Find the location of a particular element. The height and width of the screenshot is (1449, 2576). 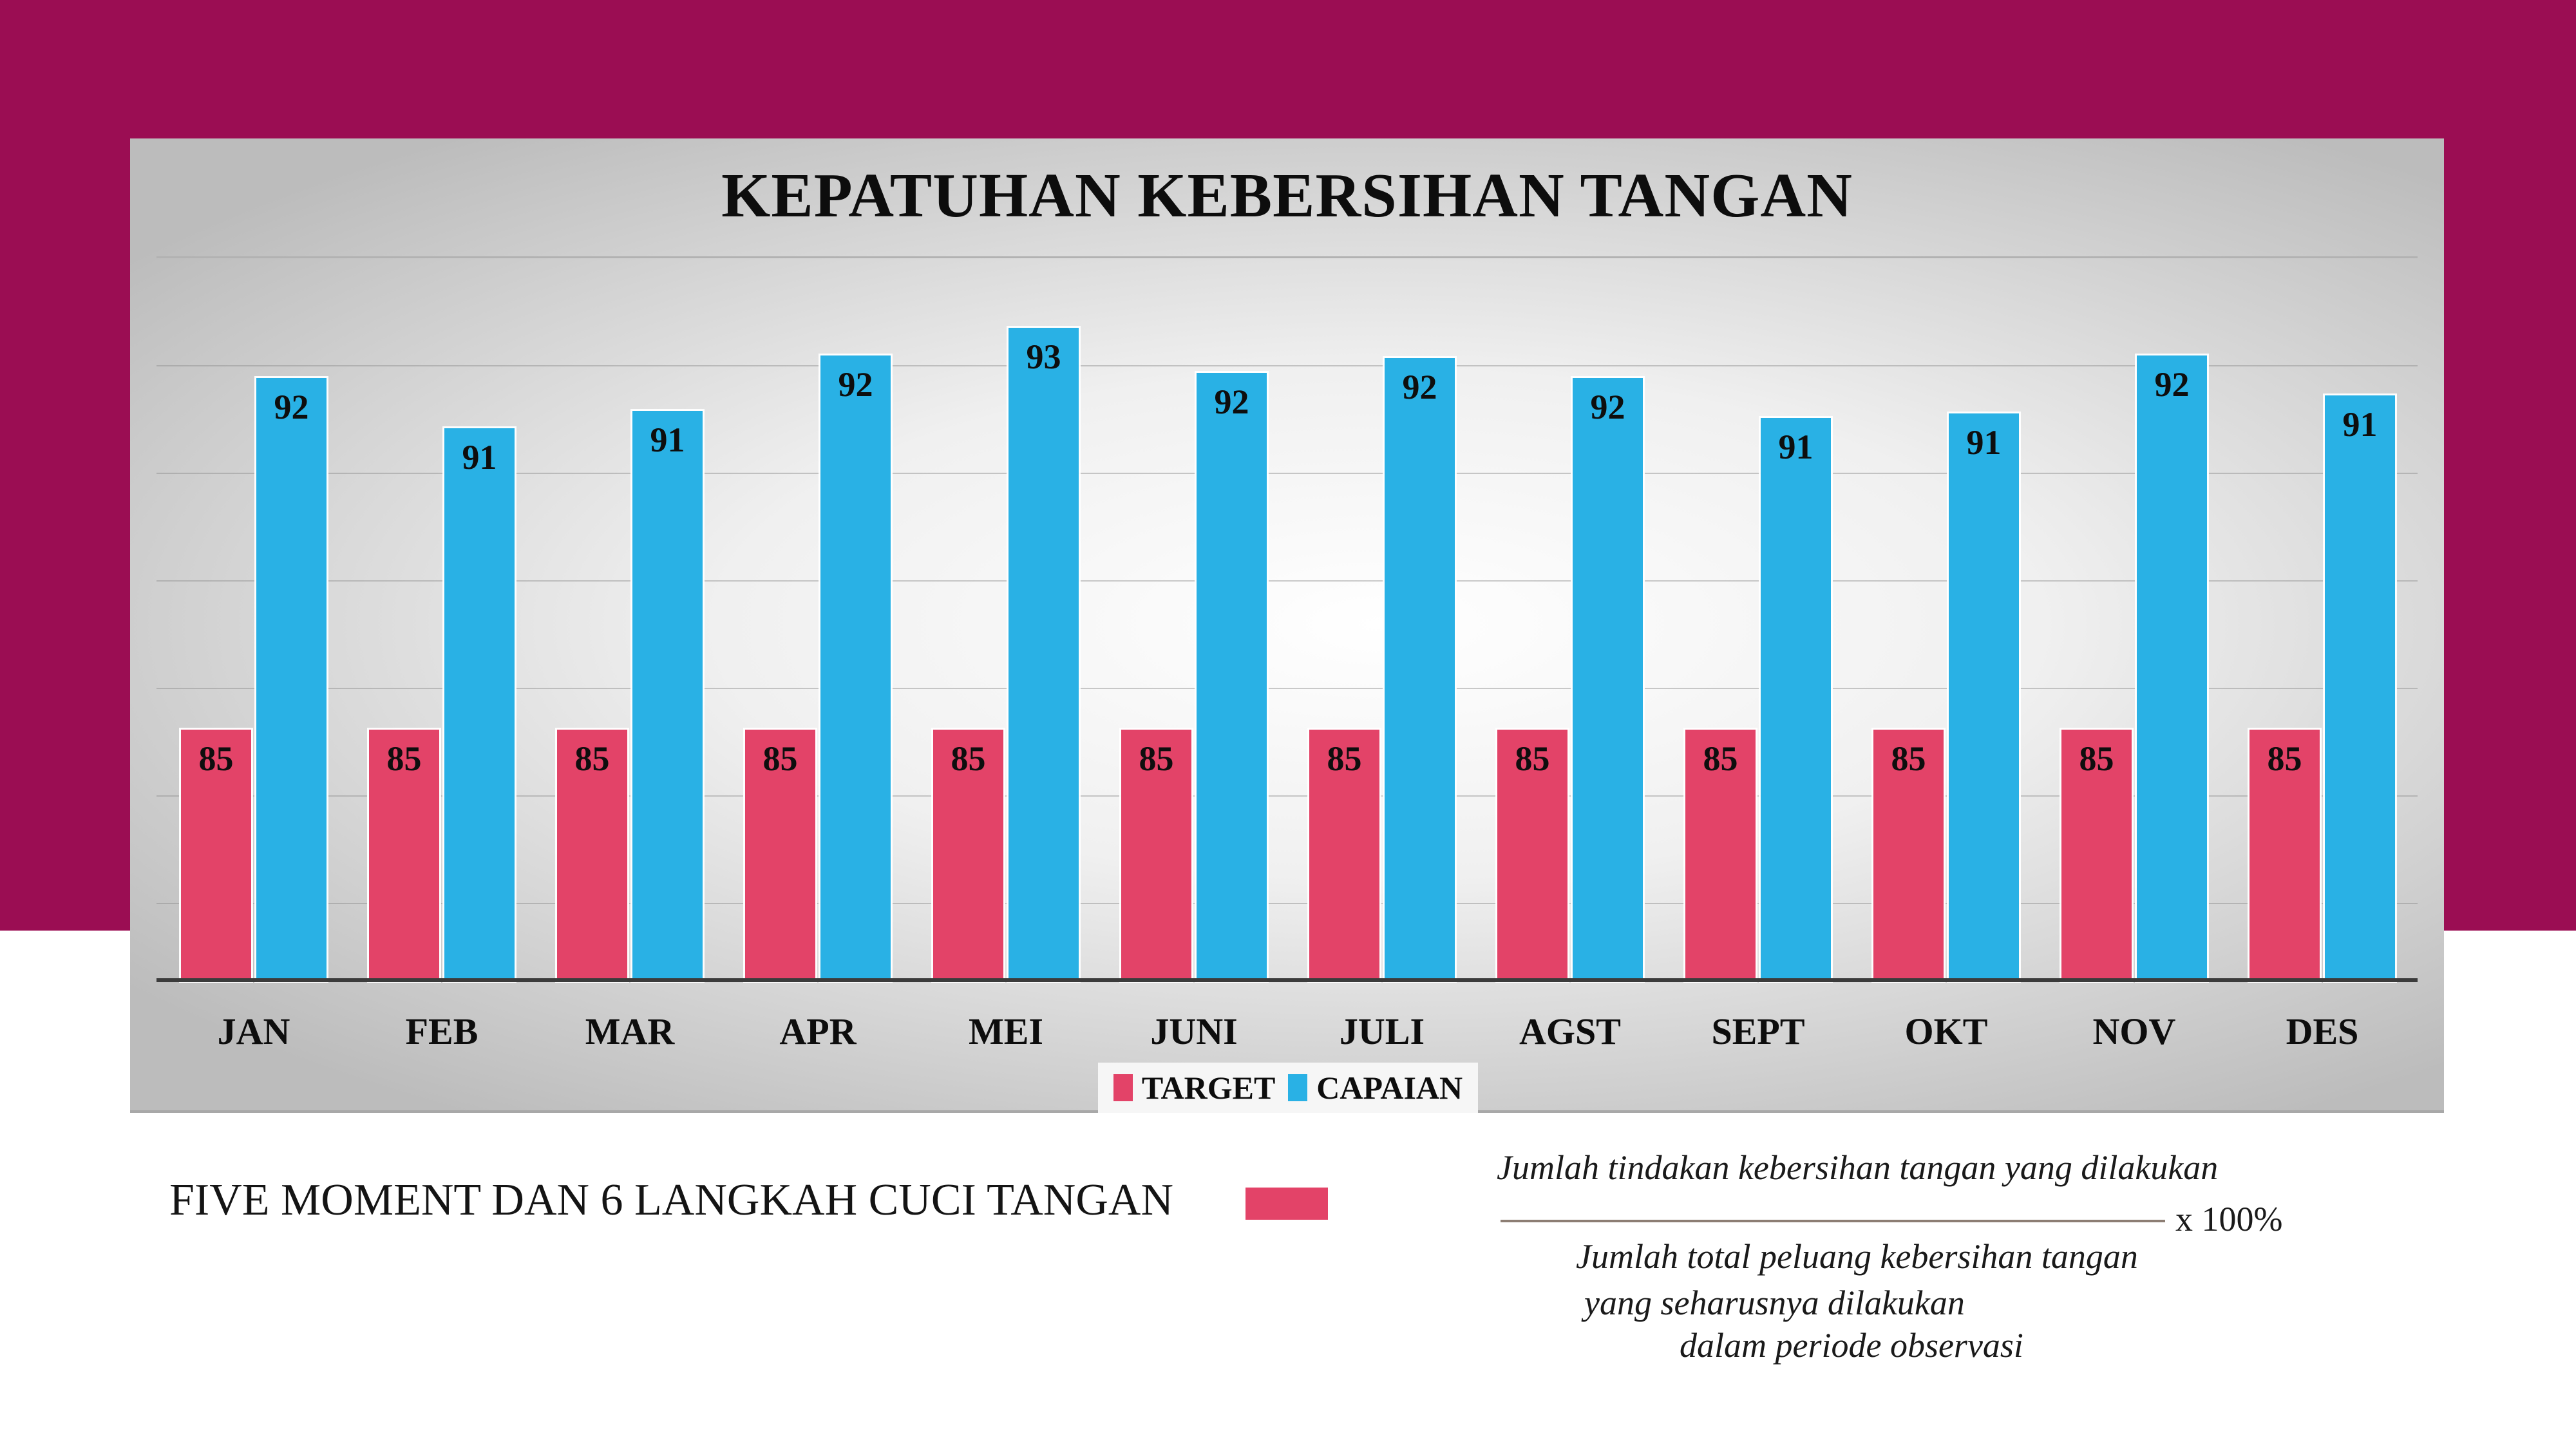

month-label: SEPT is located at coordinates (1758, 1031).